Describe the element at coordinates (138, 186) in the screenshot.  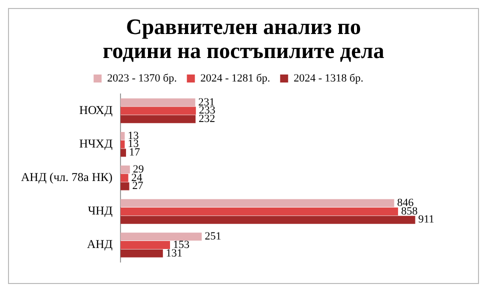
I see `data-label: 27` at that location.